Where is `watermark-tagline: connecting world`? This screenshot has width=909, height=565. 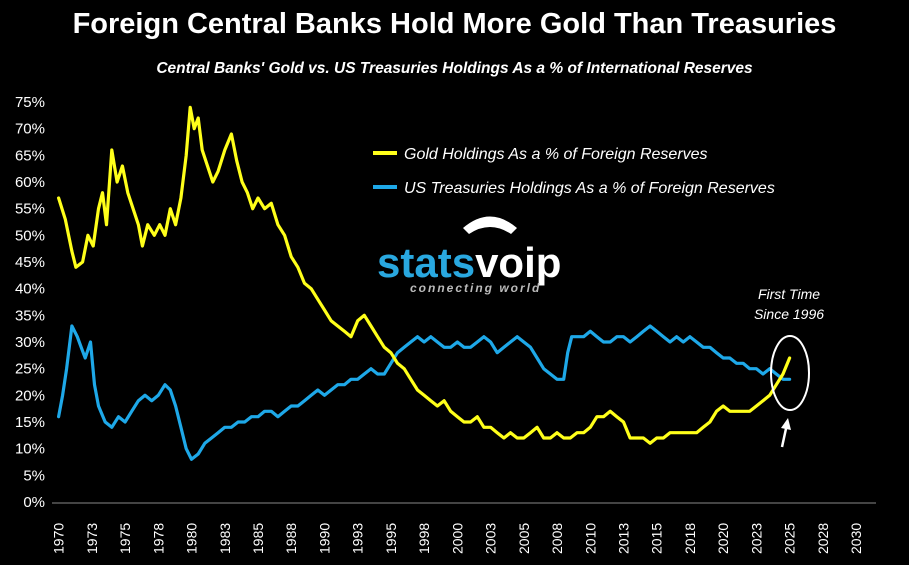
watermark-tagline: connecting world is located at coordinates (475, 288).